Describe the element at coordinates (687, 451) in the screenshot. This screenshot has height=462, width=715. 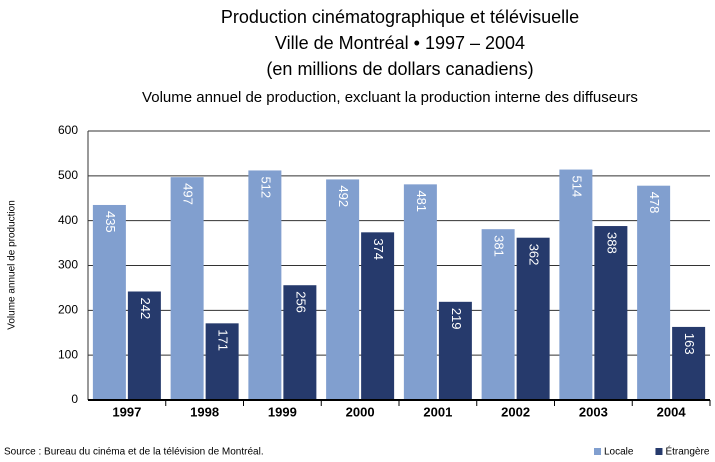
I see `legend-label: Étrangère` at that location.